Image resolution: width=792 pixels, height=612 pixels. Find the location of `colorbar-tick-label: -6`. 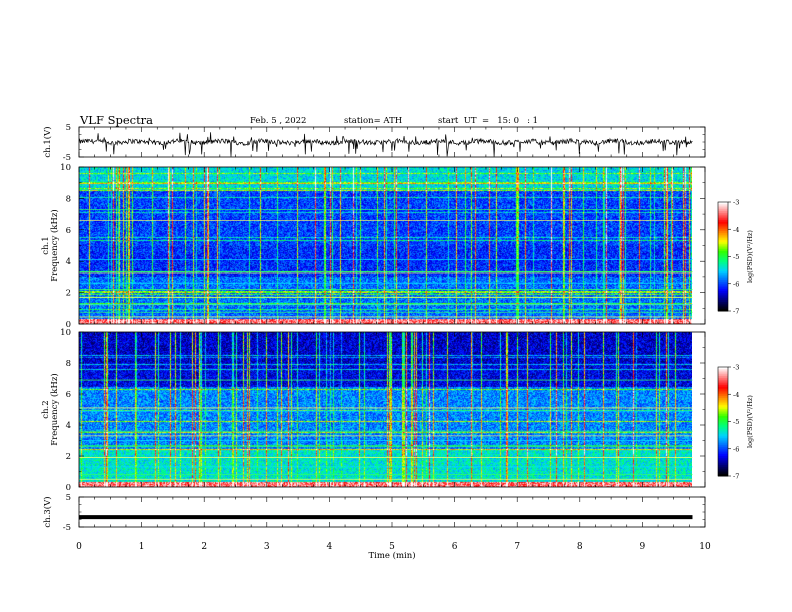

colorbar-tick-label: -6 is located at coordinates (736, 284).